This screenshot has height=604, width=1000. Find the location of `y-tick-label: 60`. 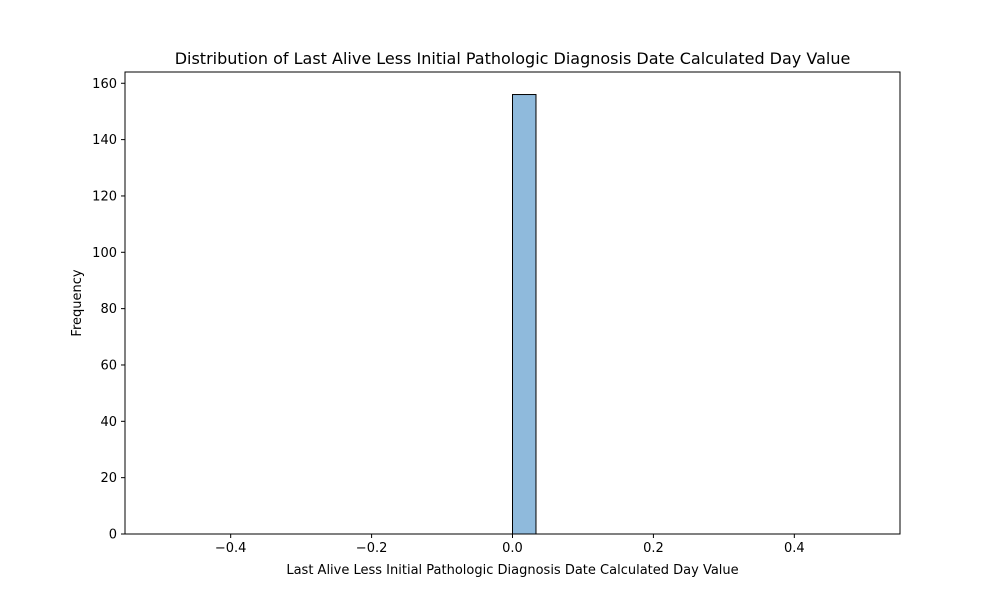

y-tick-label: 60 is located at coordinates (108, 365).